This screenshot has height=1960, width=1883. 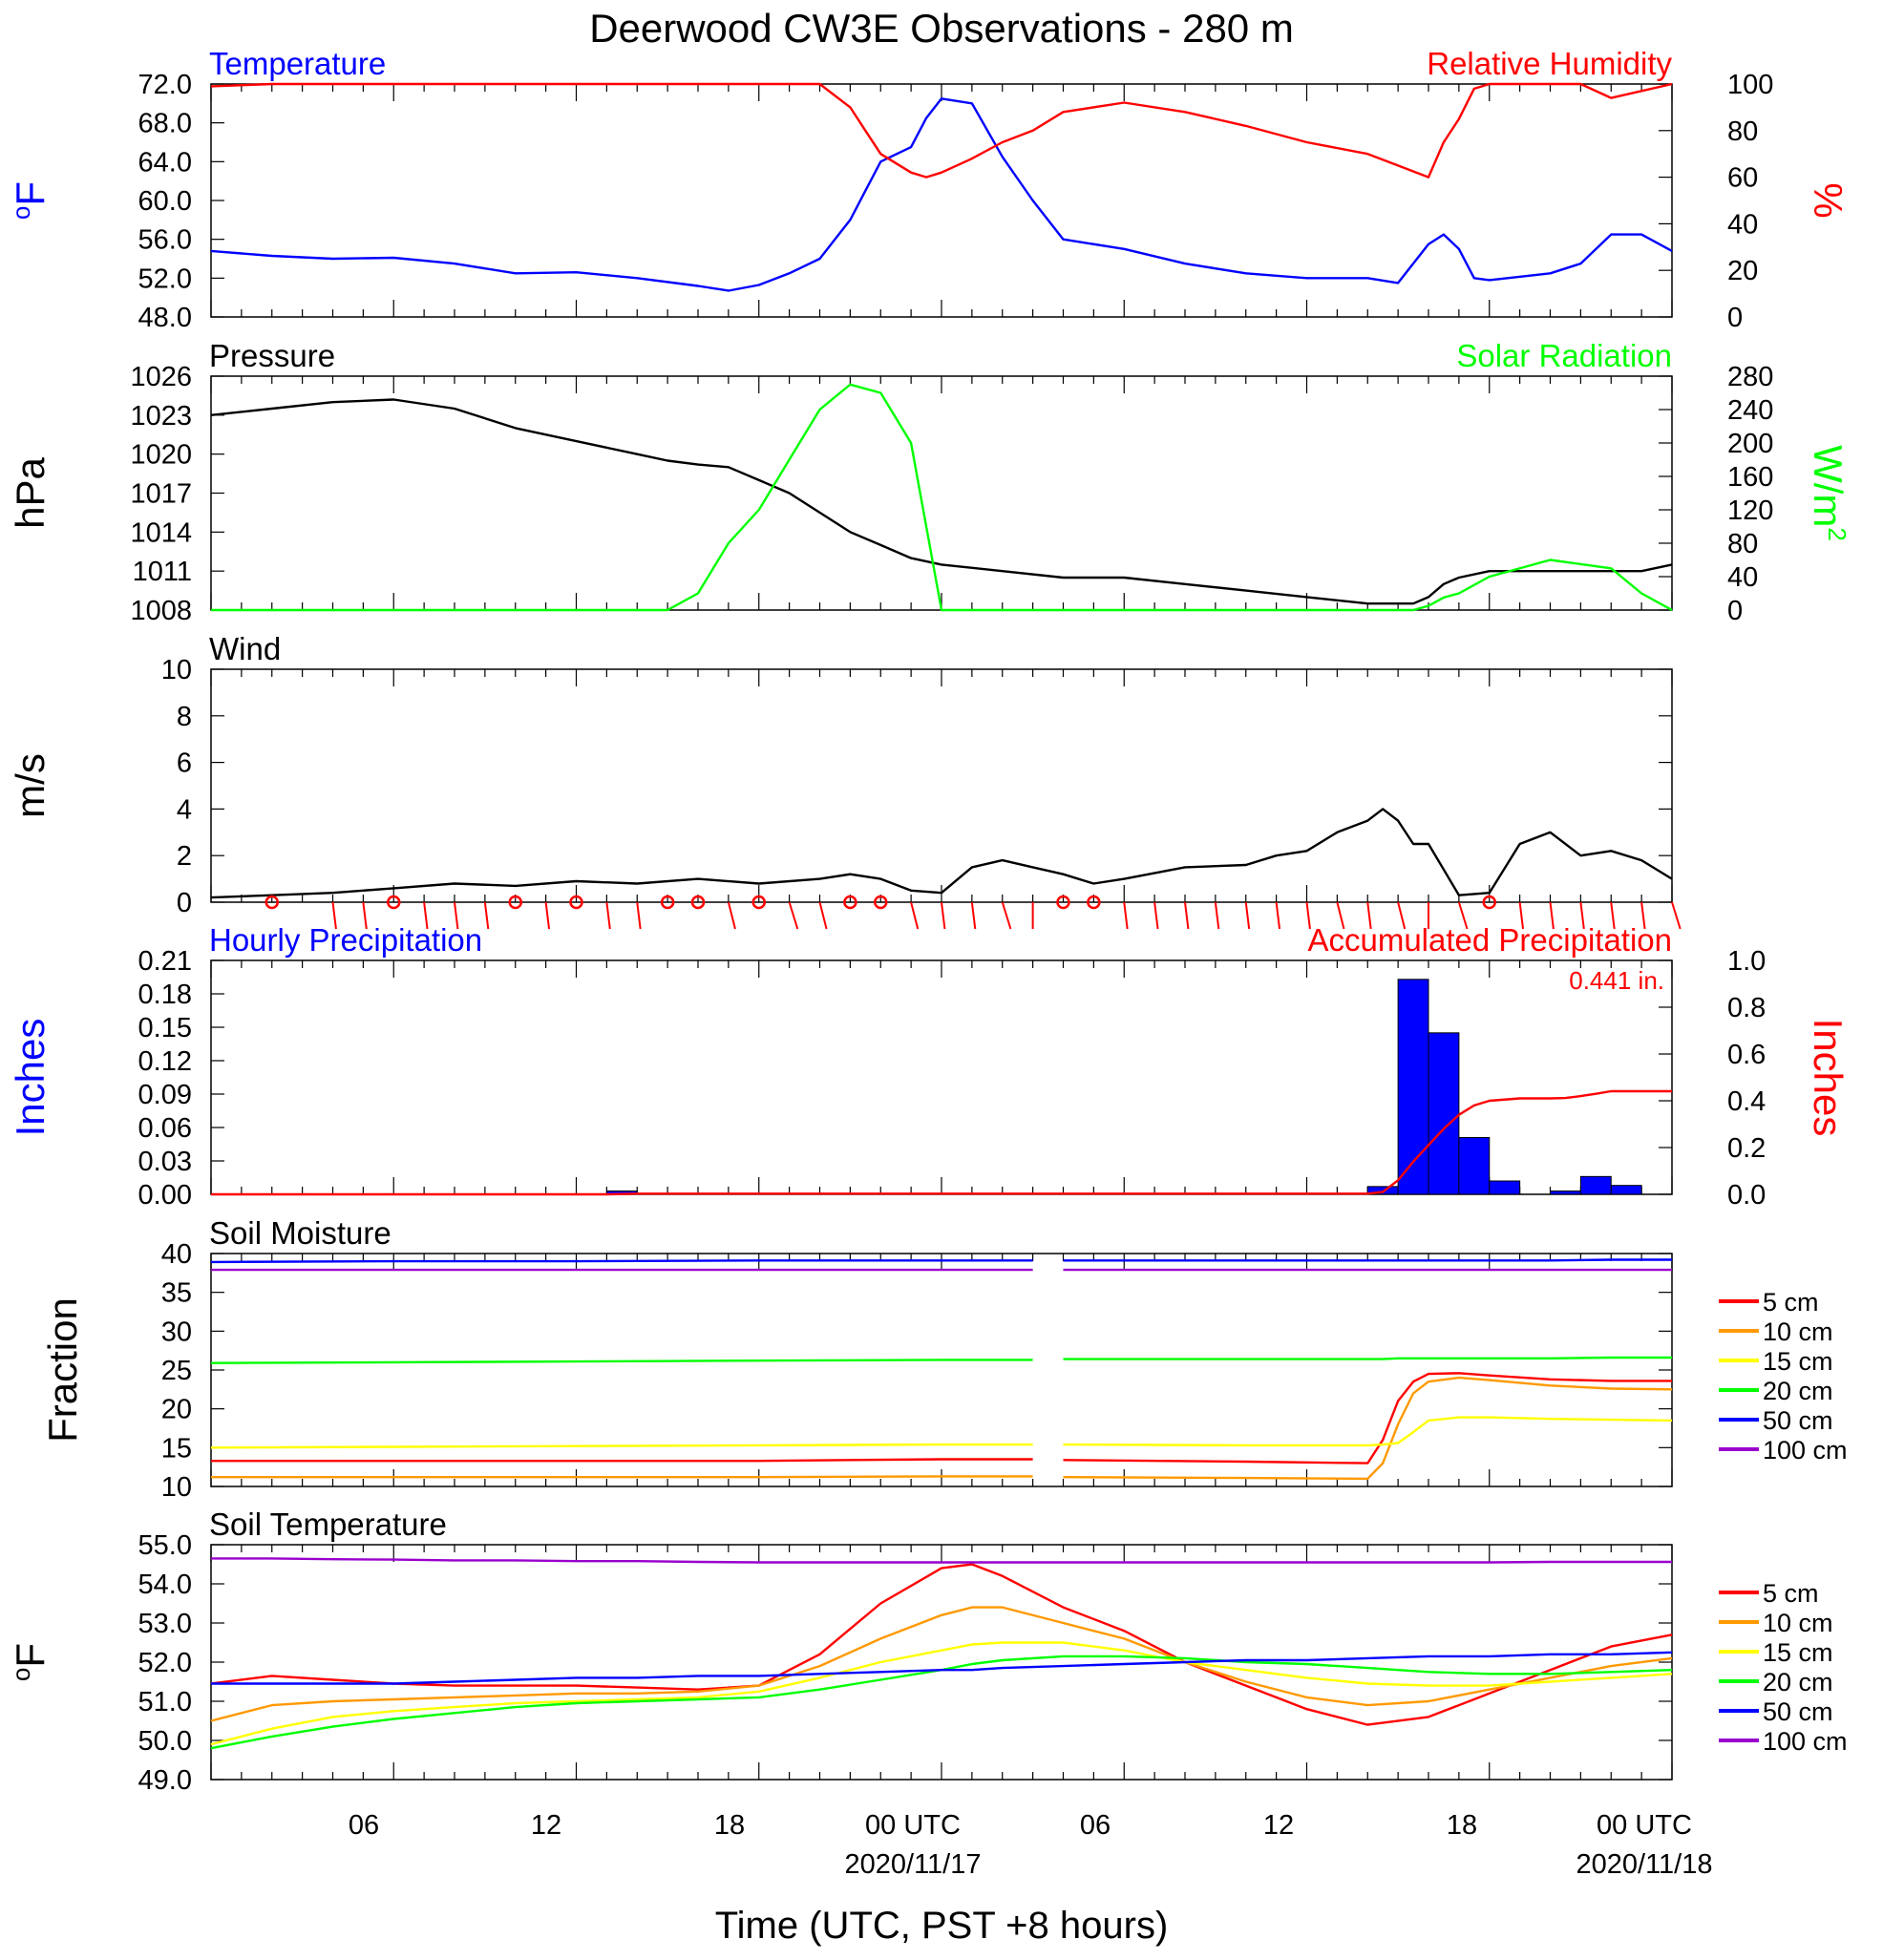 What do you see at coordinates (176, 1448) in the screenshot?
I see `y-tick-label-left: 15` at bounding box center [176, 1448].